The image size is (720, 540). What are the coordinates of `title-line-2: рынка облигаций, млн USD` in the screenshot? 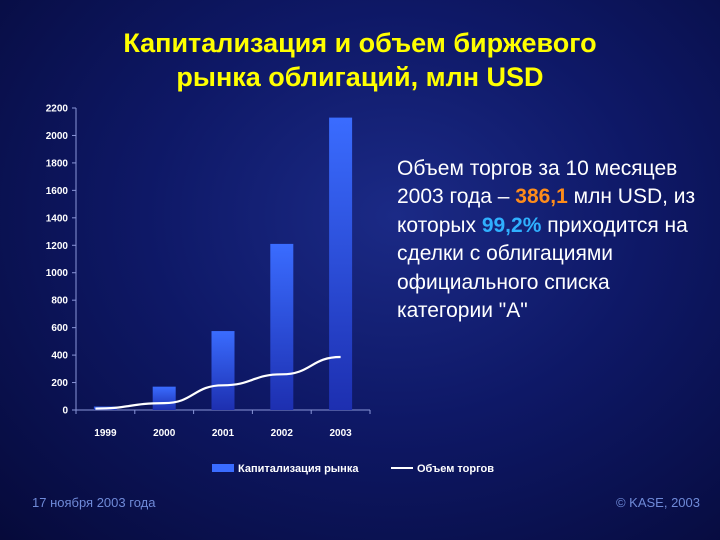 It's located at (360, 77).